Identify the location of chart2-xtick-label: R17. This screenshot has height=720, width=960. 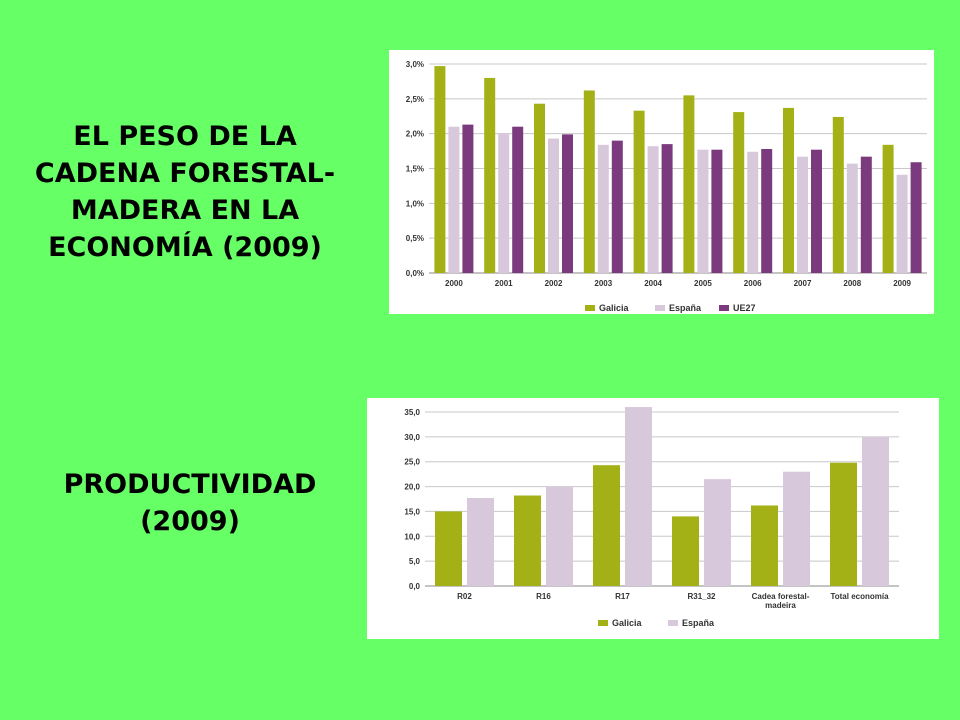
(622, 596).